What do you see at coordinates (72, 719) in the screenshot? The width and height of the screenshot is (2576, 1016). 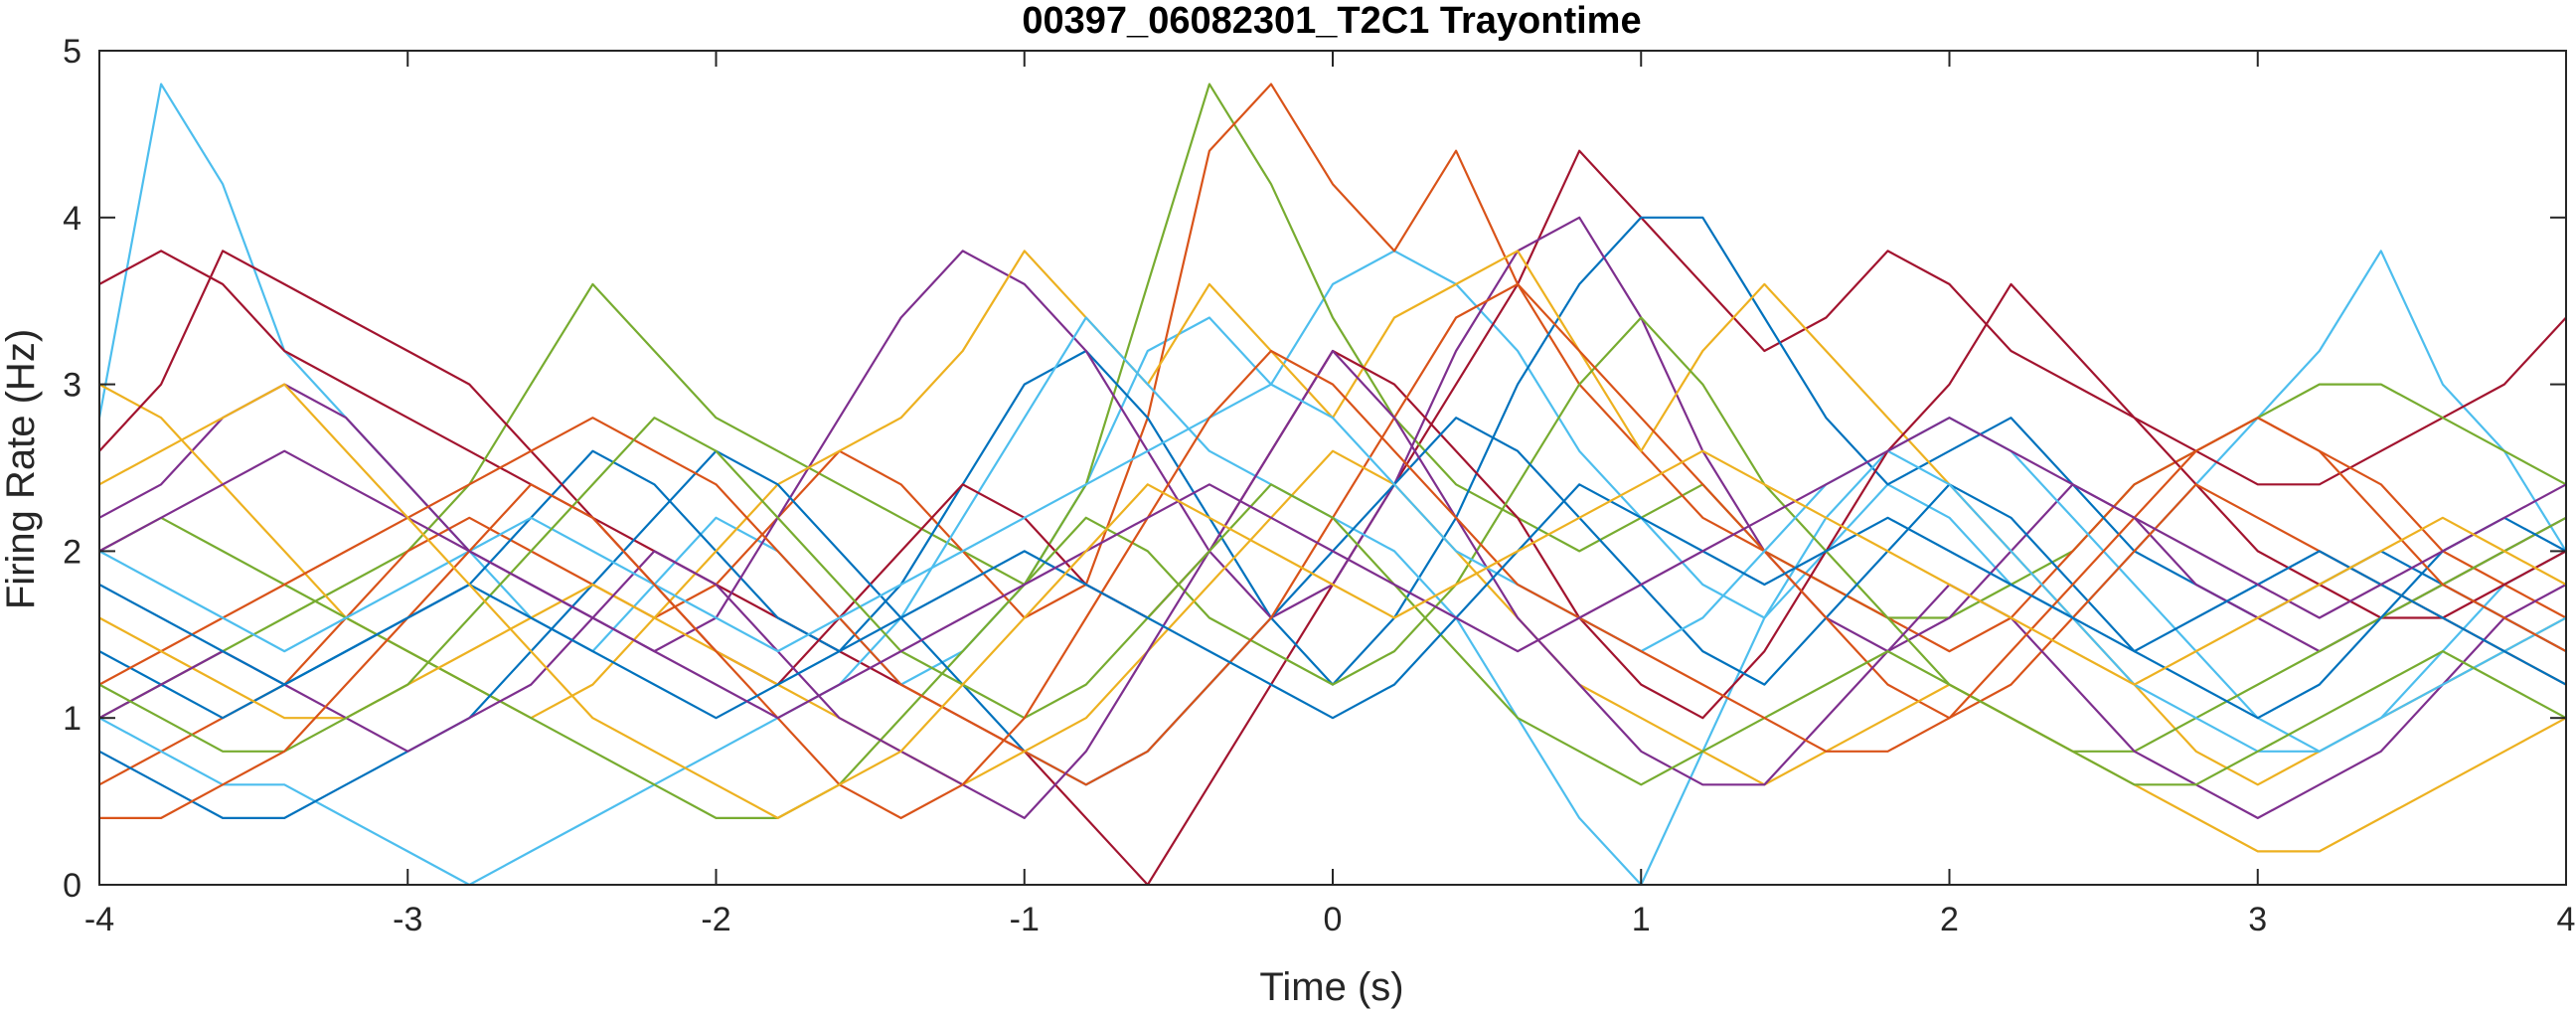 I see `y-tick-label-1: 1` at bounding box center [72, 719].